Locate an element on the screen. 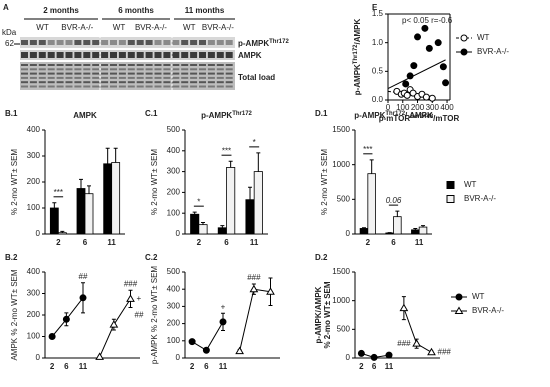 This screenshot has width=550, height=387. y-tick-label: 1500 is located at coordinates (341, 129).